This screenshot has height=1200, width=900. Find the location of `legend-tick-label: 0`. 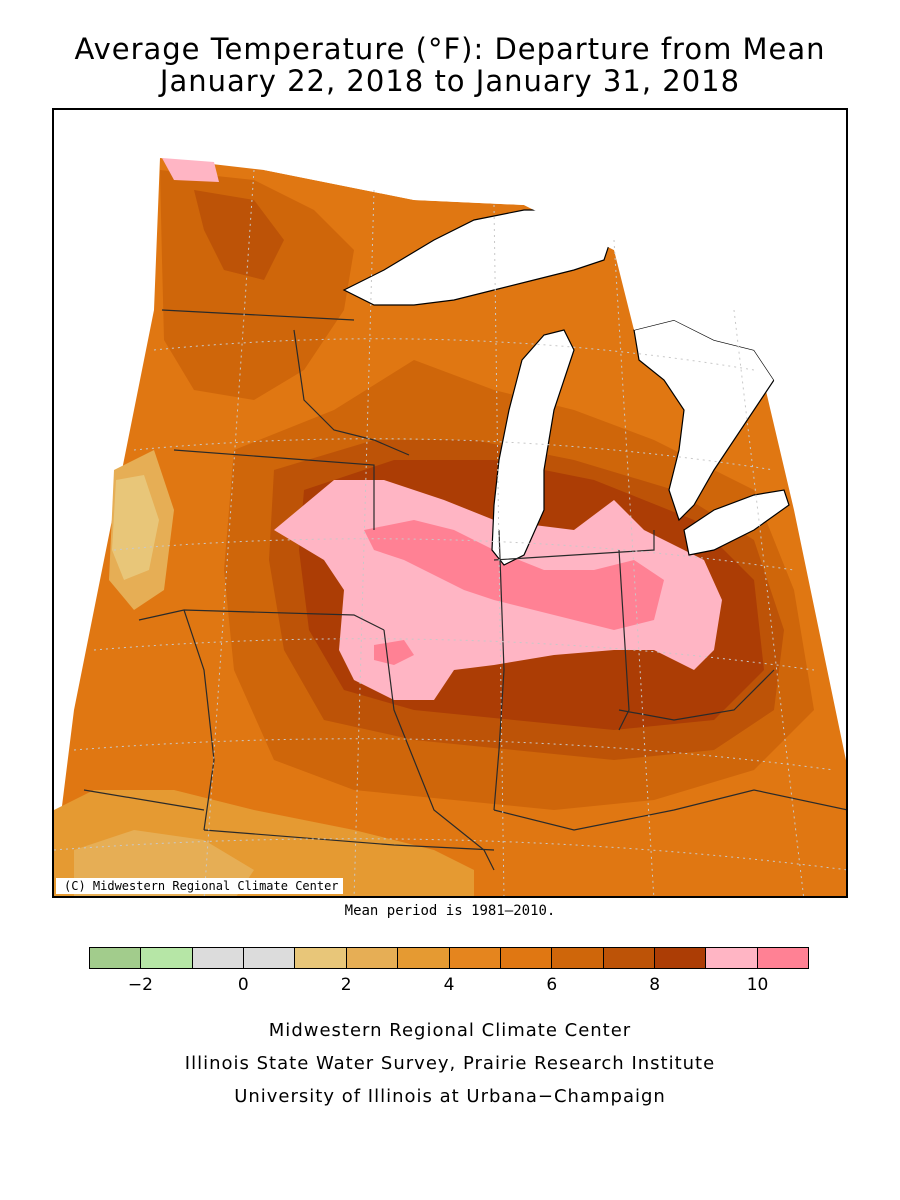

legend-tick-label: 0 is located at coordinates (243, 985).